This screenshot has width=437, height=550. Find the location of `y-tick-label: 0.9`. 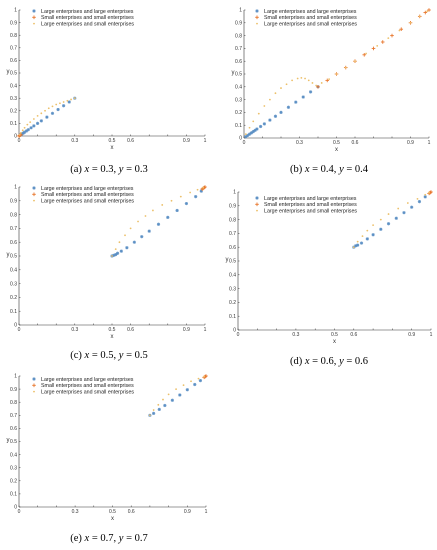

y-tick-label: 0.9 is located at coordinates (13, 390).